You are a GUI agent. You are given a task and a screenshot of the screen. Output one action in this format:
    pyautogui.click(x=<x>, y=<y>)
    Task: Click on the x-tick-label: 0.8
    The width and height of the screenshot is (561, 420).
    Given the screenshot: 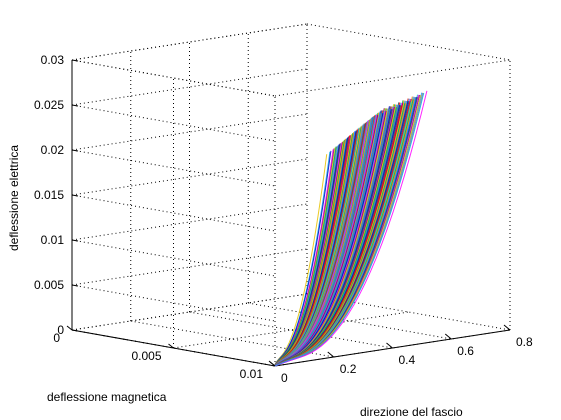 What is the action you would take?
    pyautogui.click(x=524, y=342)
    